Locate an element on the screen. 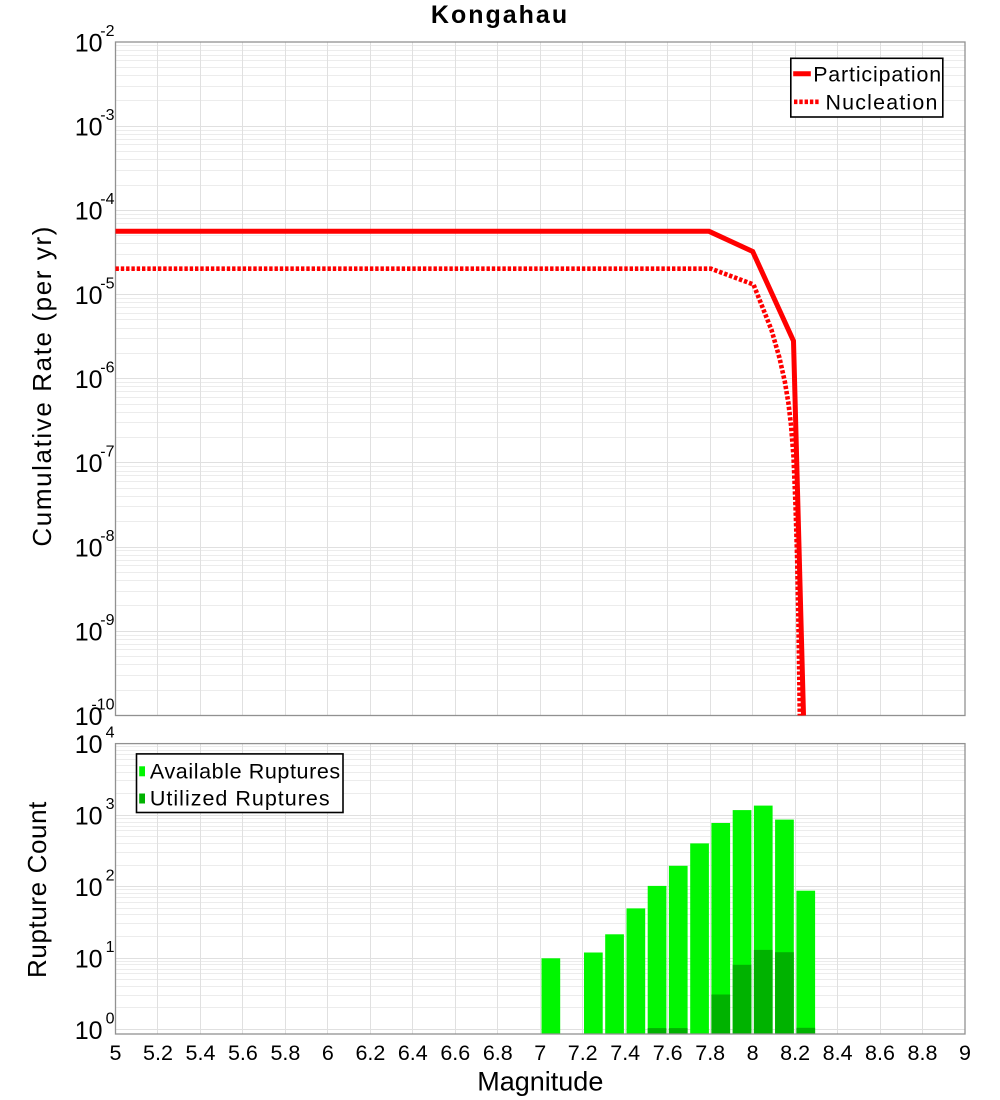 This screenshot has width=1000, height=1100. svg-text: 2 is located at coordinates (110, 875).